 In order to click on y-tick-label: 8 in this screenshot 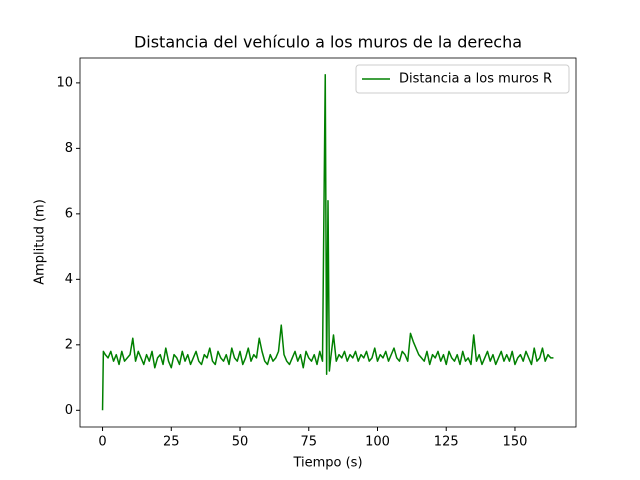, I will do `click(69, 148)`.